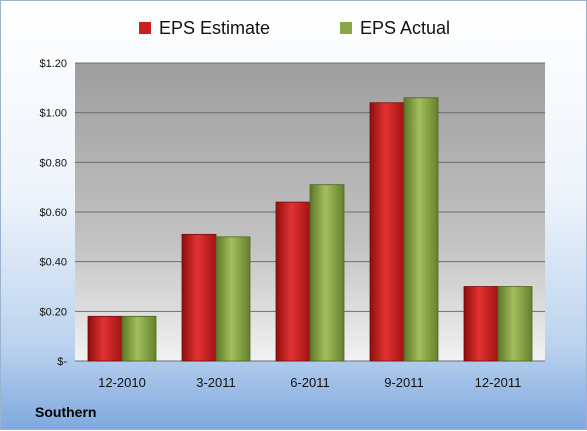 This screenshot has height=431, width=587. I want to click on y-tick-label: $0.40, so click(53, 263).